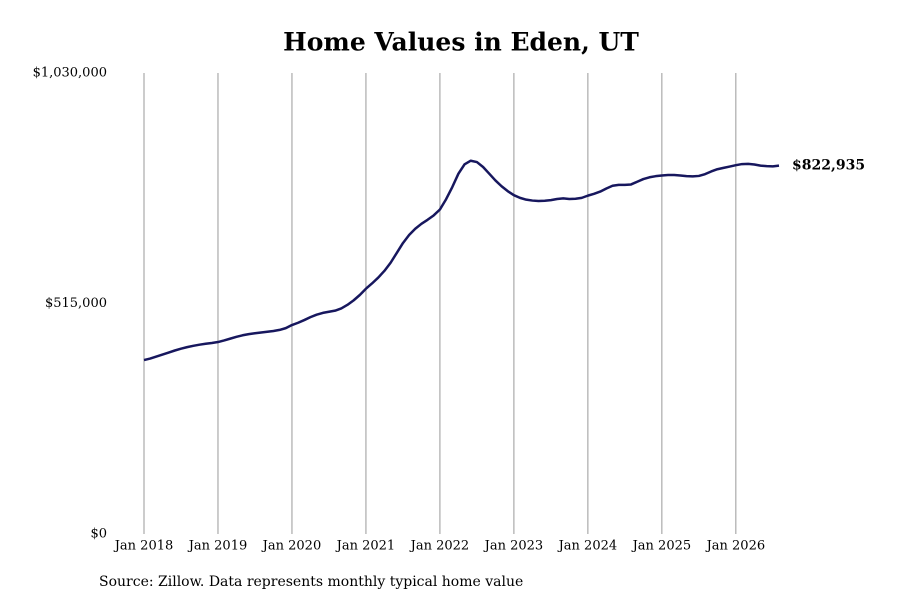 The image size is (900, 600). Describe the element at coordinates (217, 546) in the screenshot. I see `x-tick-label: Jan 2019` at that location.